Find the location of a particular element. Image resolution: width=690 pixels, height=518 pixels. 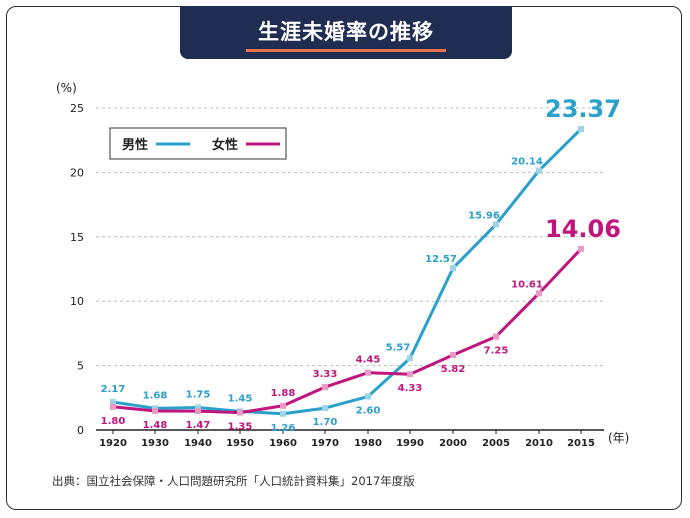

y-tick-labels: 0 5 10 15 20 25 is located at coordinates (77, 269).